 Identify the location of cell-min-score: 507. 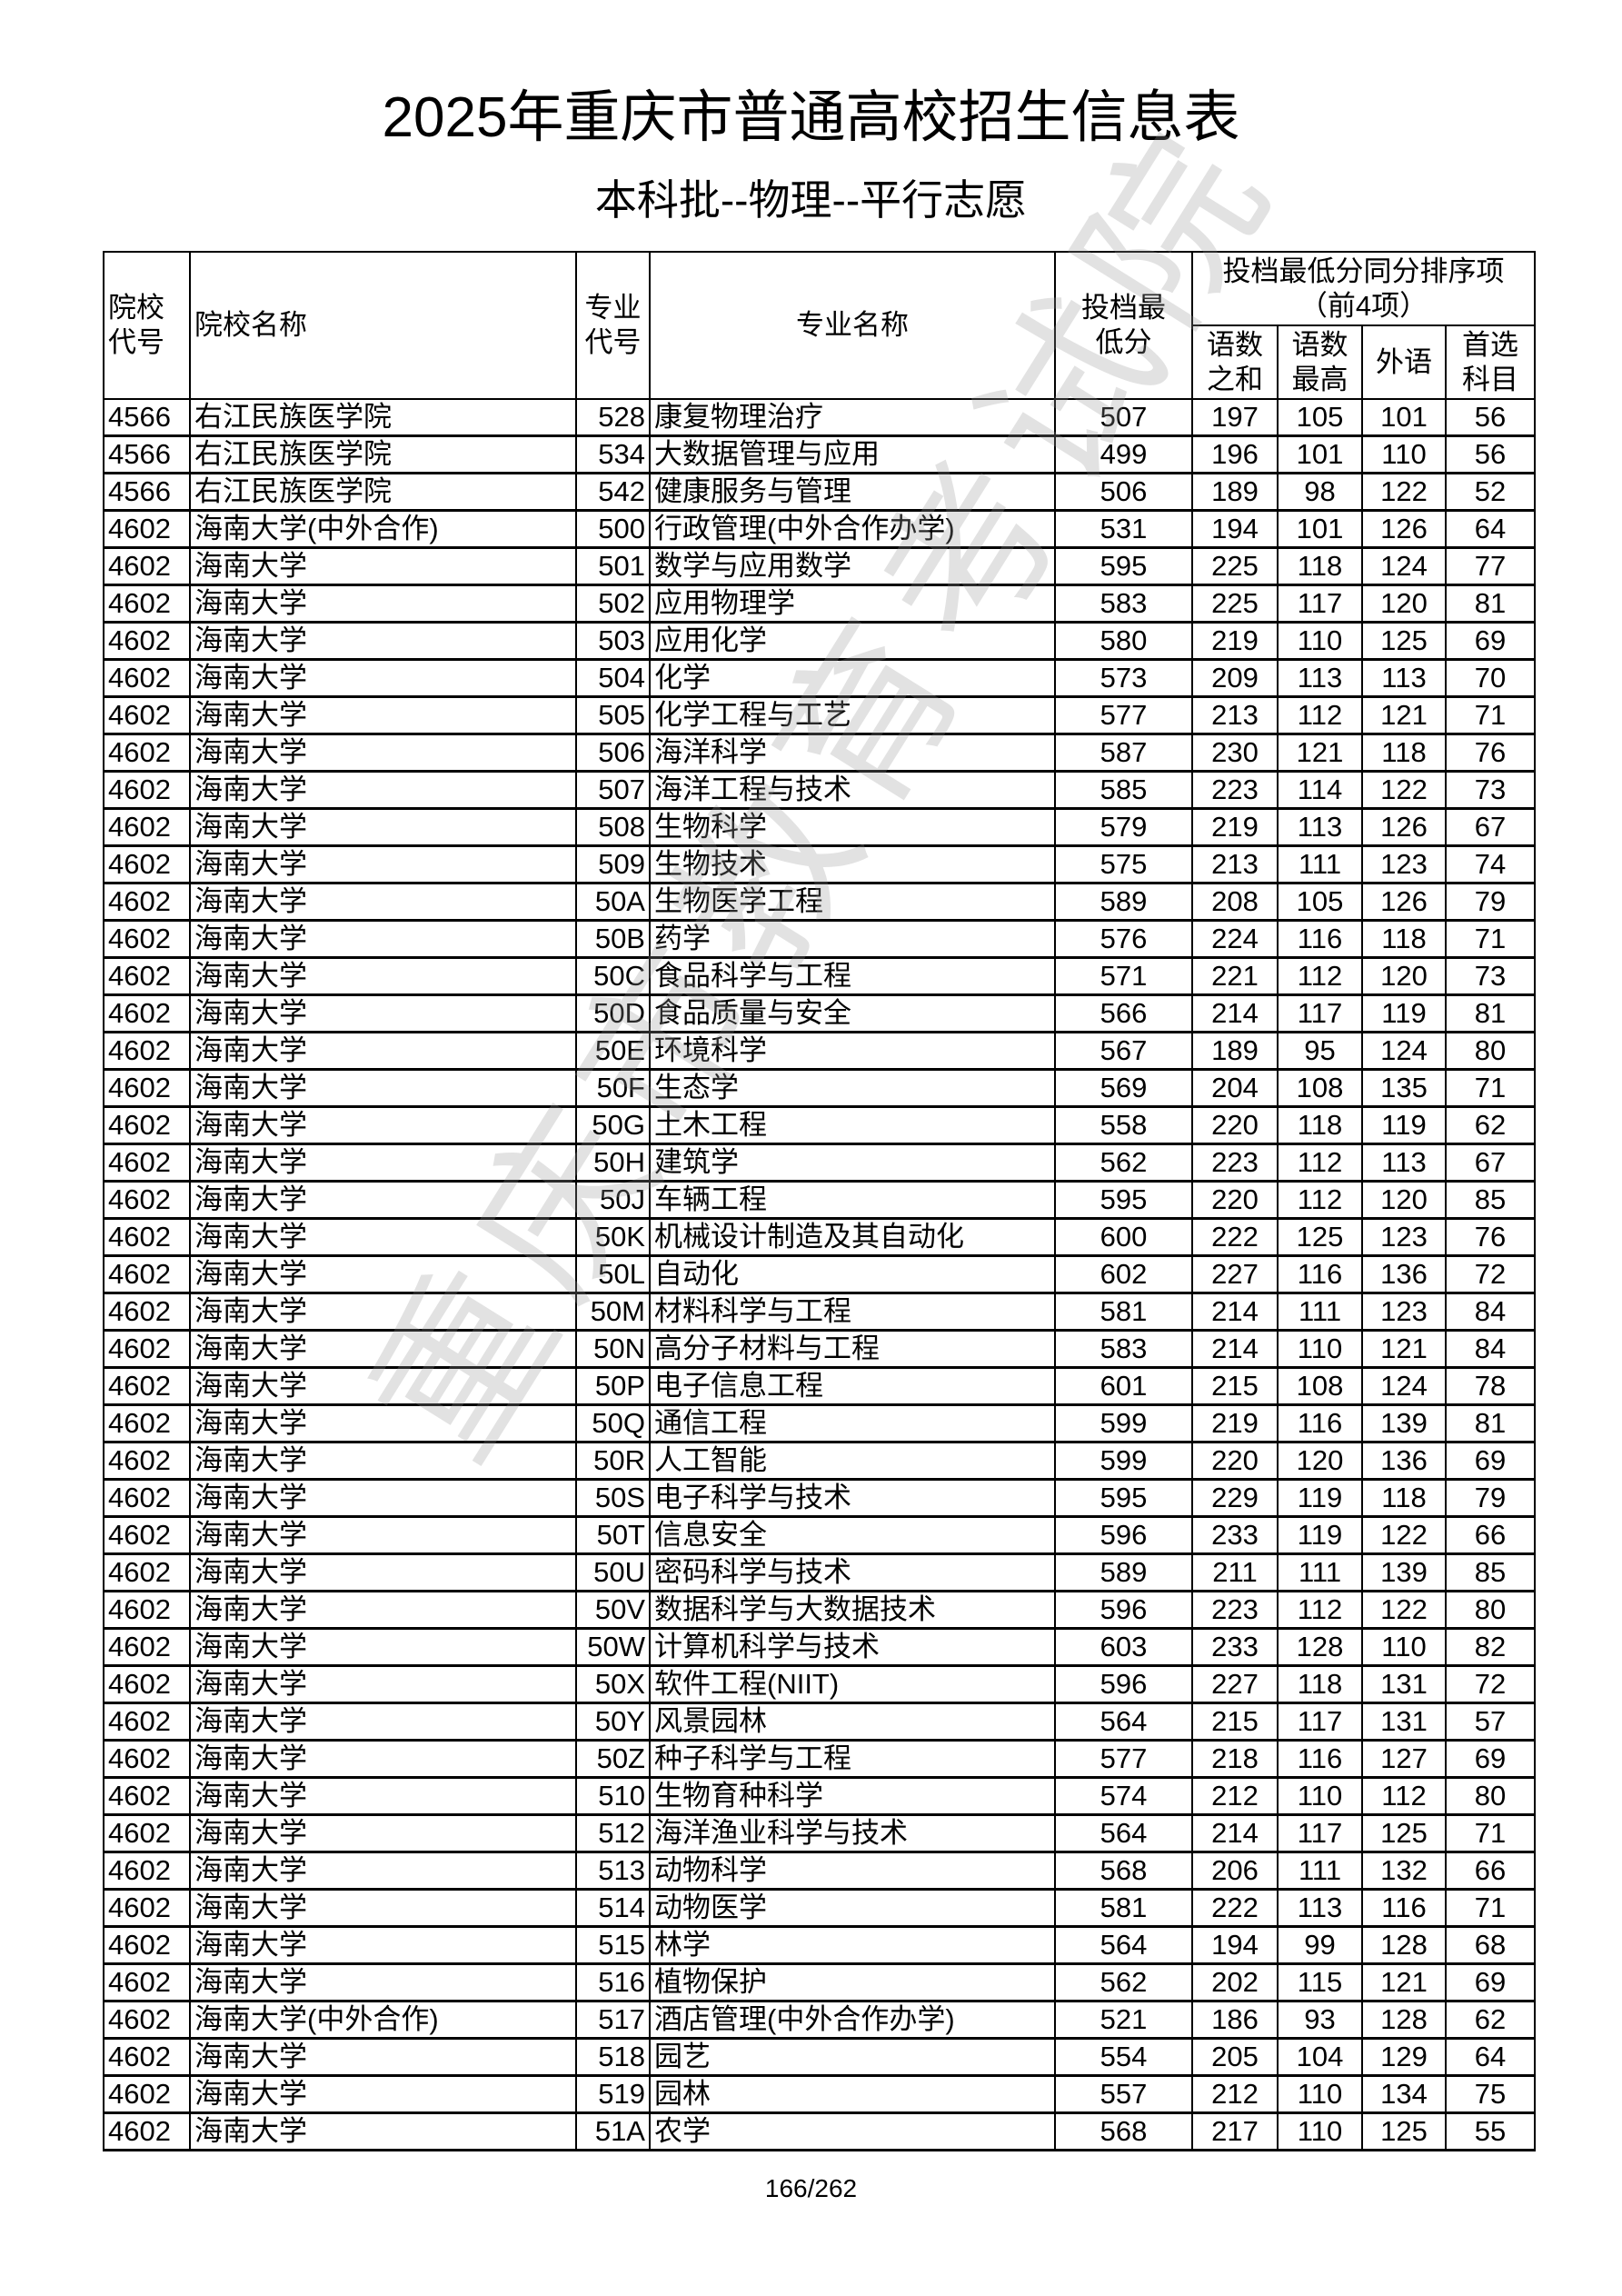
(1123, 417).